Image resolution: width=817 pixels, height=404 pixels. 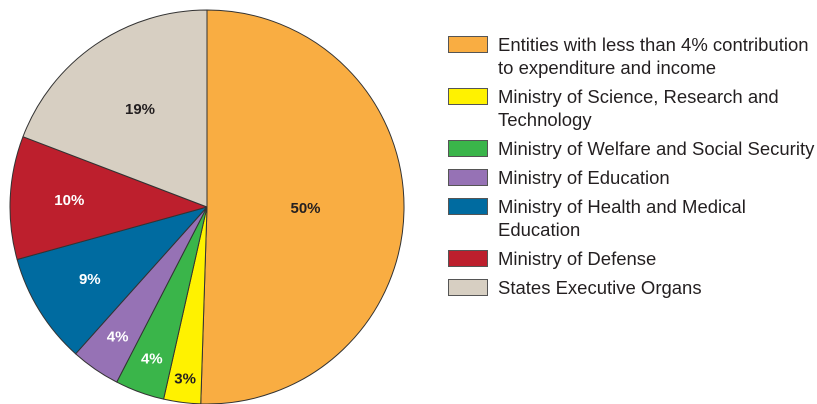 I want to click on legend-item-health: Ministry of Health and Medical Education, so click(x=632, y=218).